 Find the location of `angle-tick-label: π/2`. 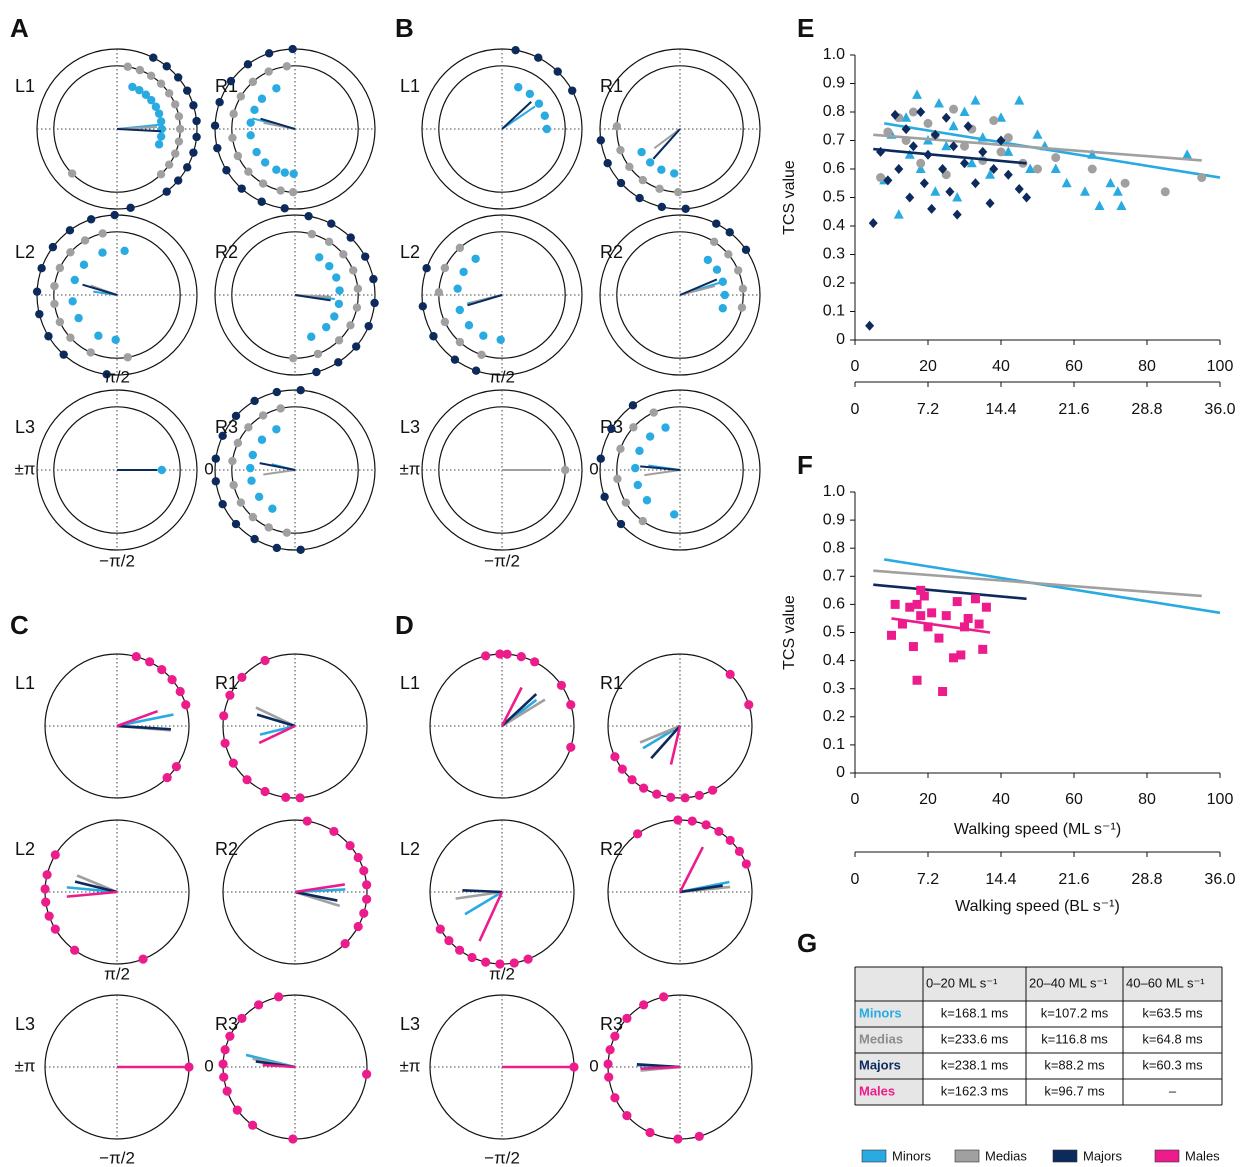

angle-tick-label: π/2 is located at coordinates (117, 973).